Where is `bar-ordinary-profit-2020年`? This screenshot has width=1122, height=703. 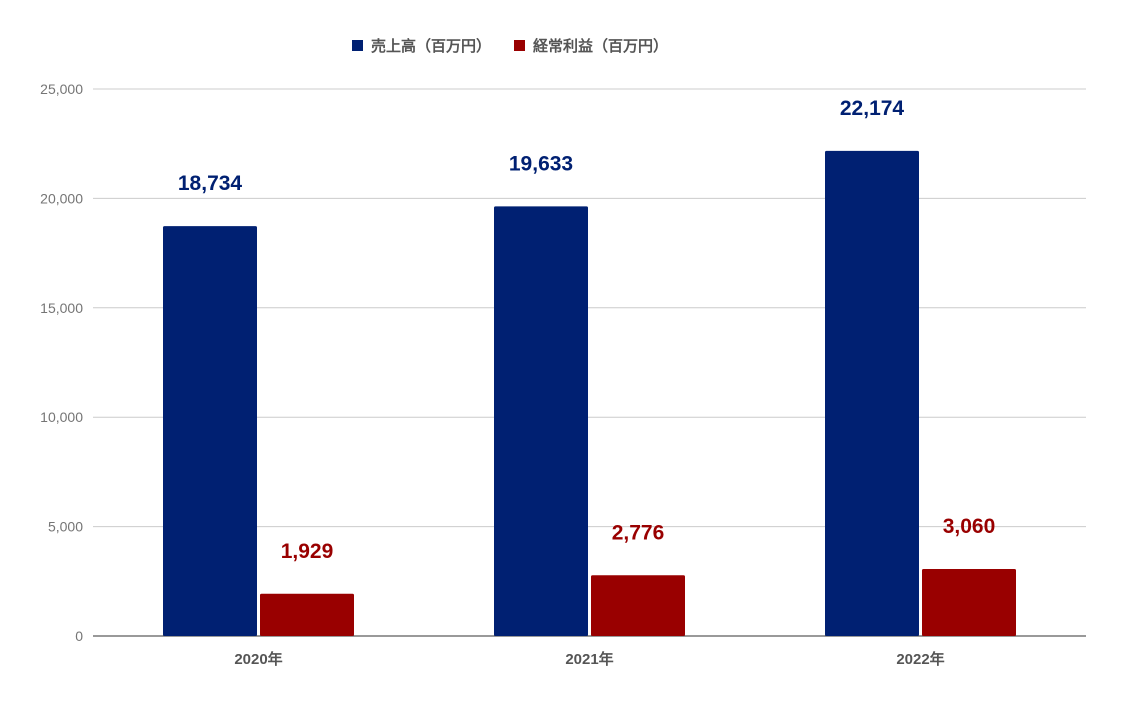 bar-ordinary-profit-2020年 is located at coordinates (307, 614).